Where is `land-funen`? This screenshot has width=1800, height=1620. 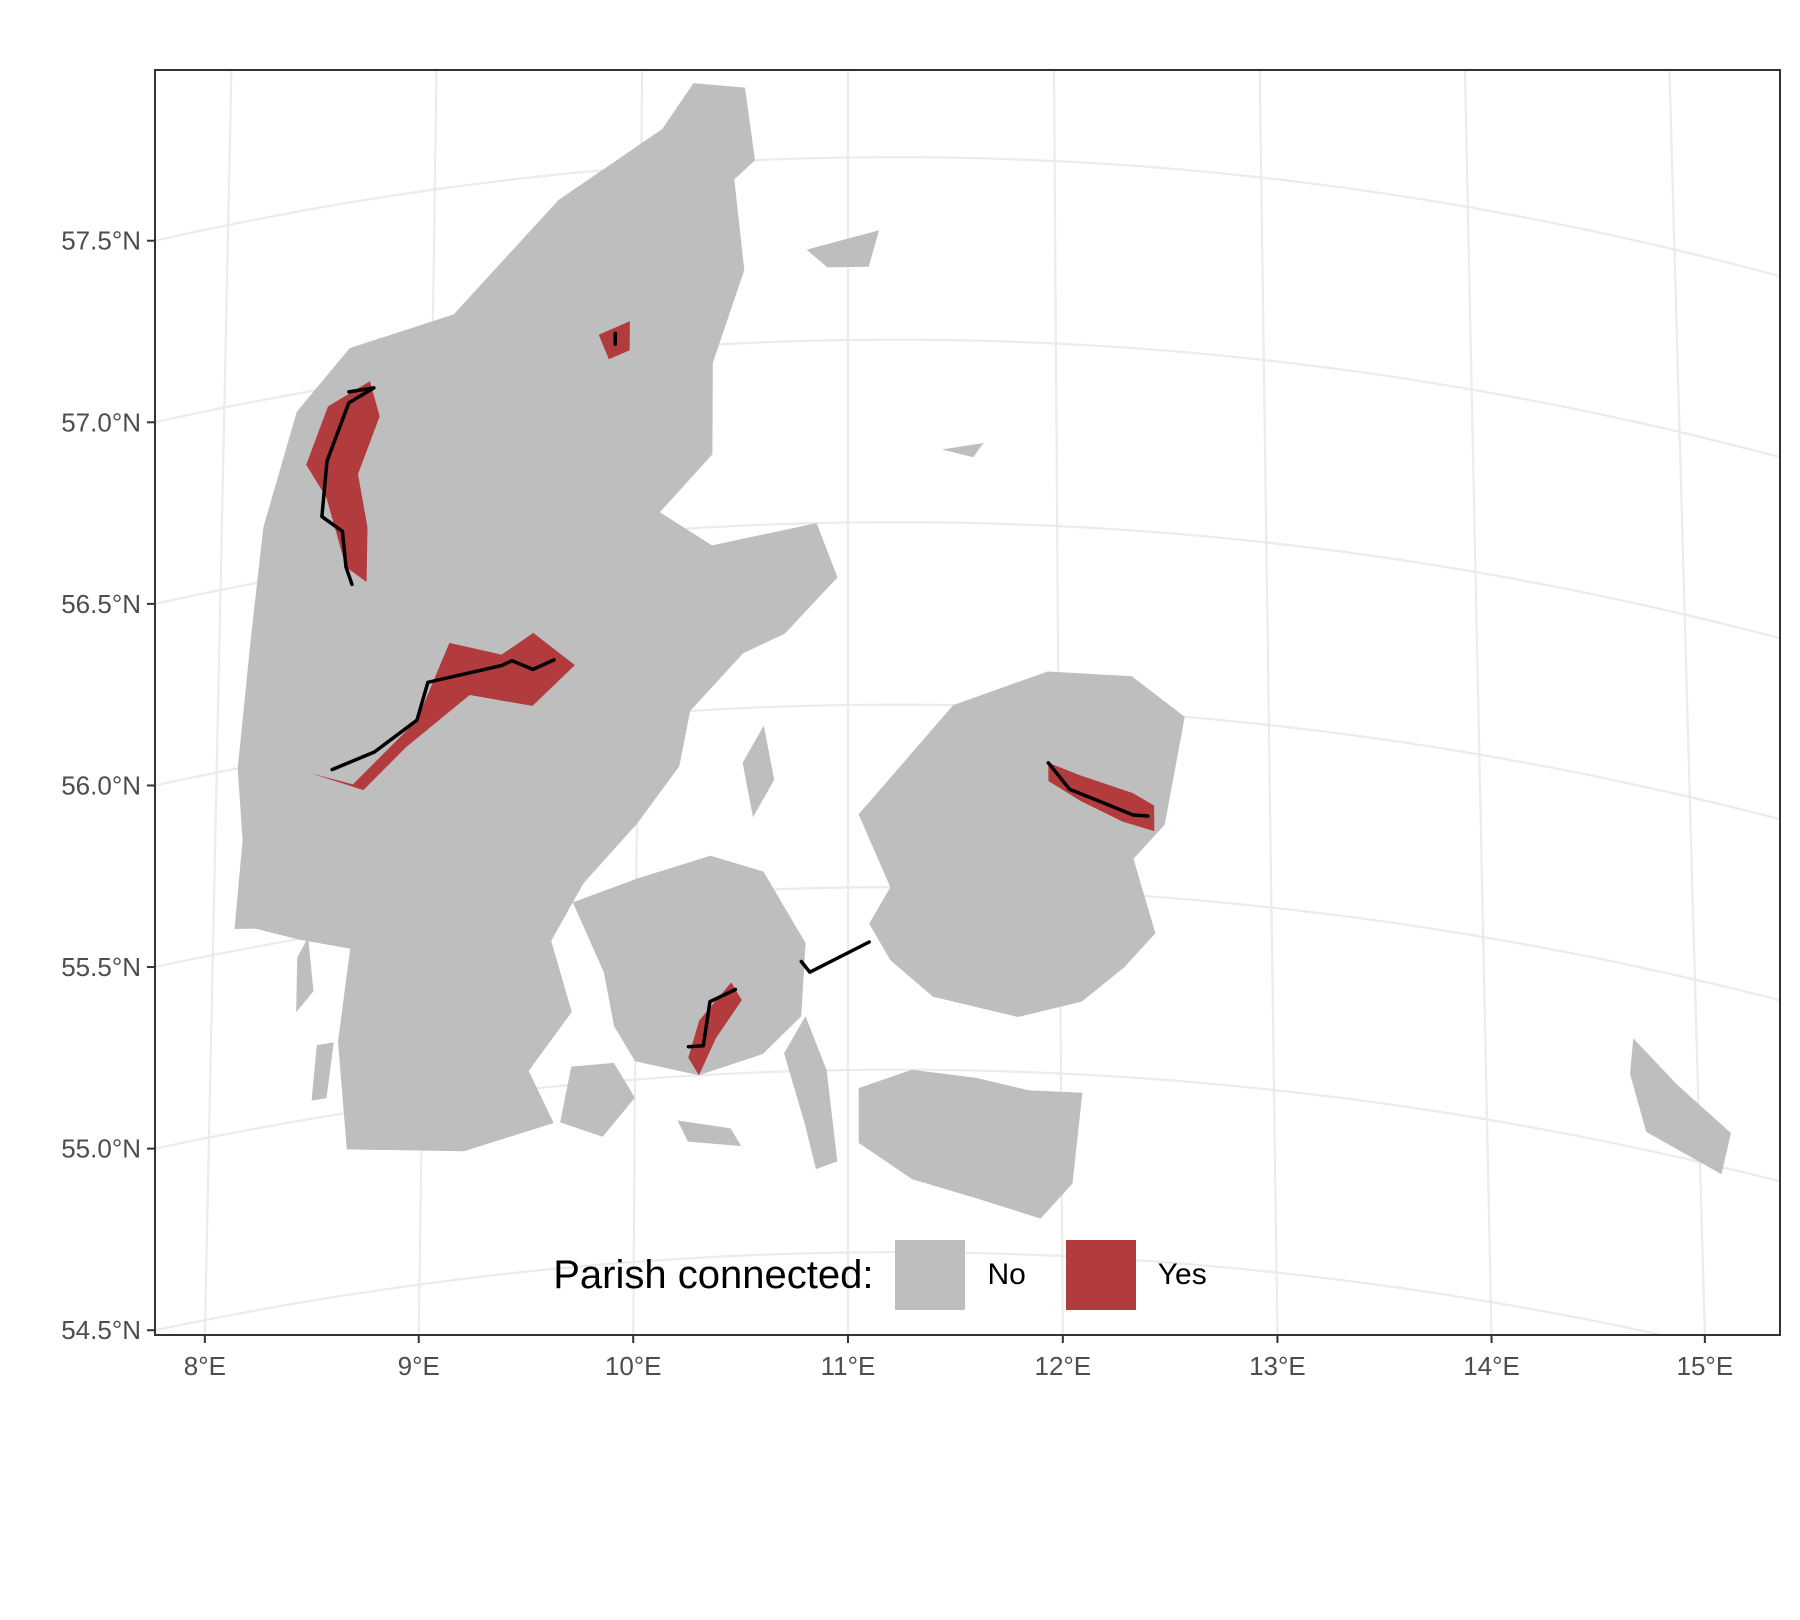
land-funen is located at coordinates (689, 965).